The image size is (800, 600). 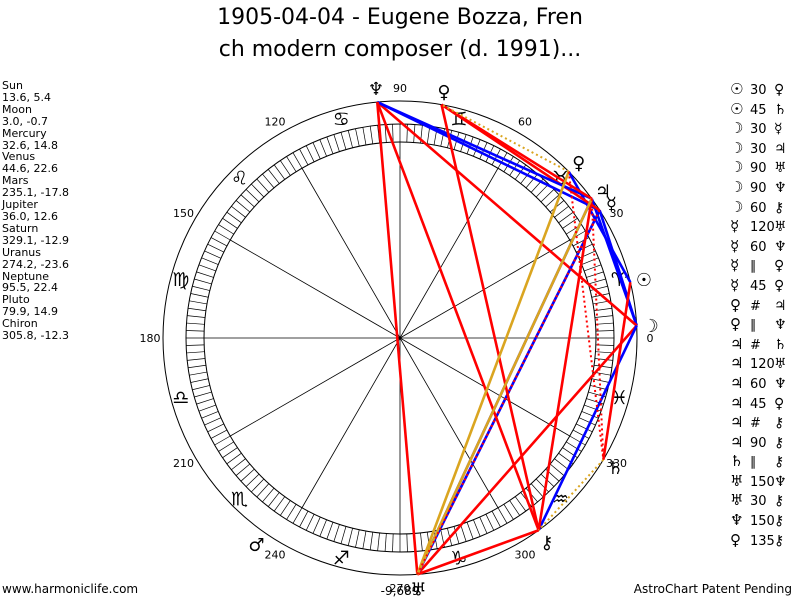 I want to click on uranus-icon: ♅, so click(x=418, y=589).